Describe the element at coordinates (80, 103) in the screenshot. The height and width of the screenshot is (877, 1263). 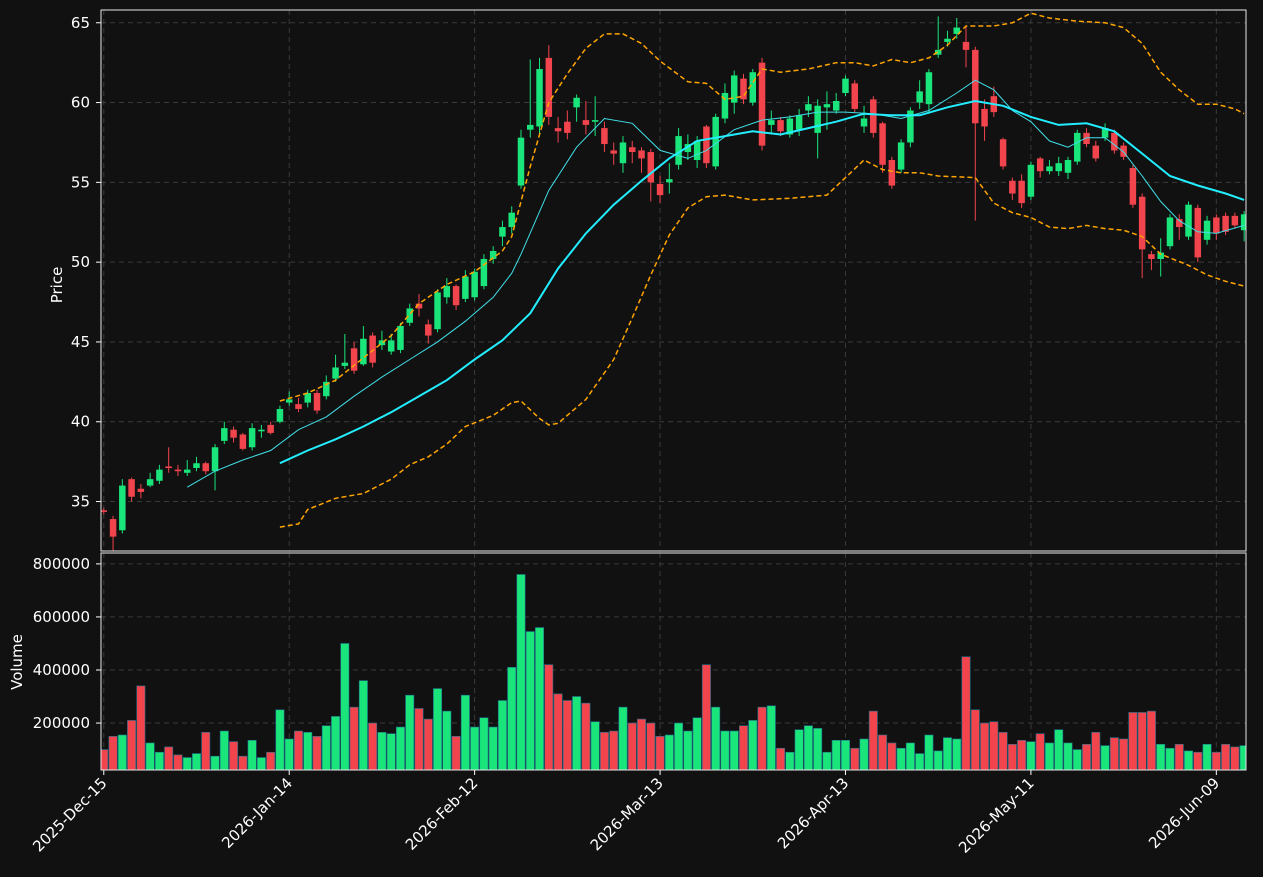
I see `y-tick-label: 60` at that location.